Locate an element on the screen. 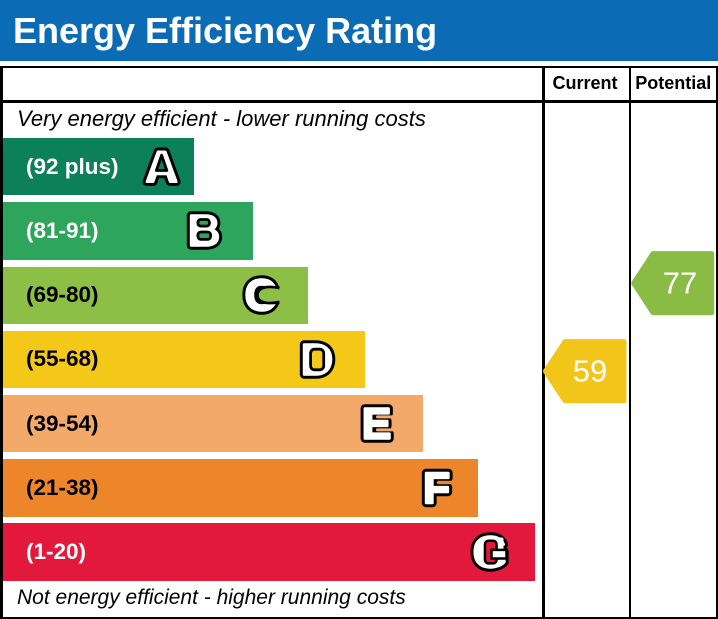 The width and height of the screenshot is (718, 619). svg-text: 77 is located at coordinates (680, 283).